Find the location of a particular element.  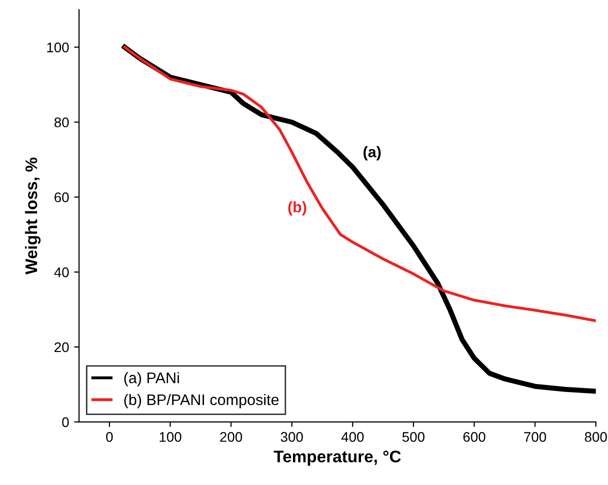

y-tick-label: 0 is located at coordinates (65, 422).